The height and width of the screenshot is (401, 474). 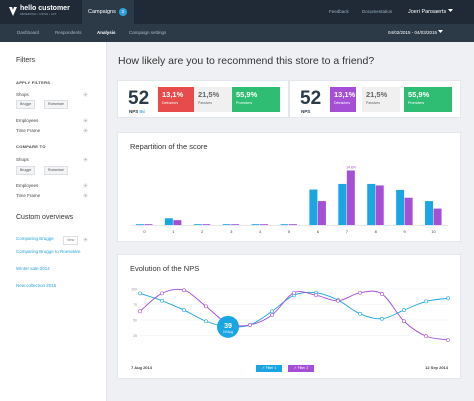 I want to click on date-range-value: 04/02/2015 - 04/03/2015, so click(x=413, y=32).